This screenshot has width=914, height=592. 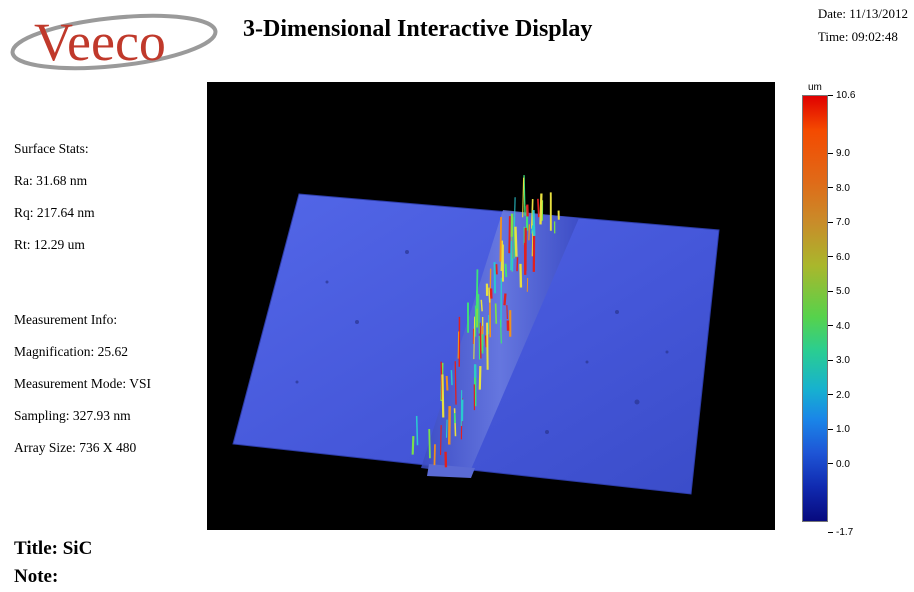 I want to click on colorbar-tick: 1.0, so click(x=839, y=430).